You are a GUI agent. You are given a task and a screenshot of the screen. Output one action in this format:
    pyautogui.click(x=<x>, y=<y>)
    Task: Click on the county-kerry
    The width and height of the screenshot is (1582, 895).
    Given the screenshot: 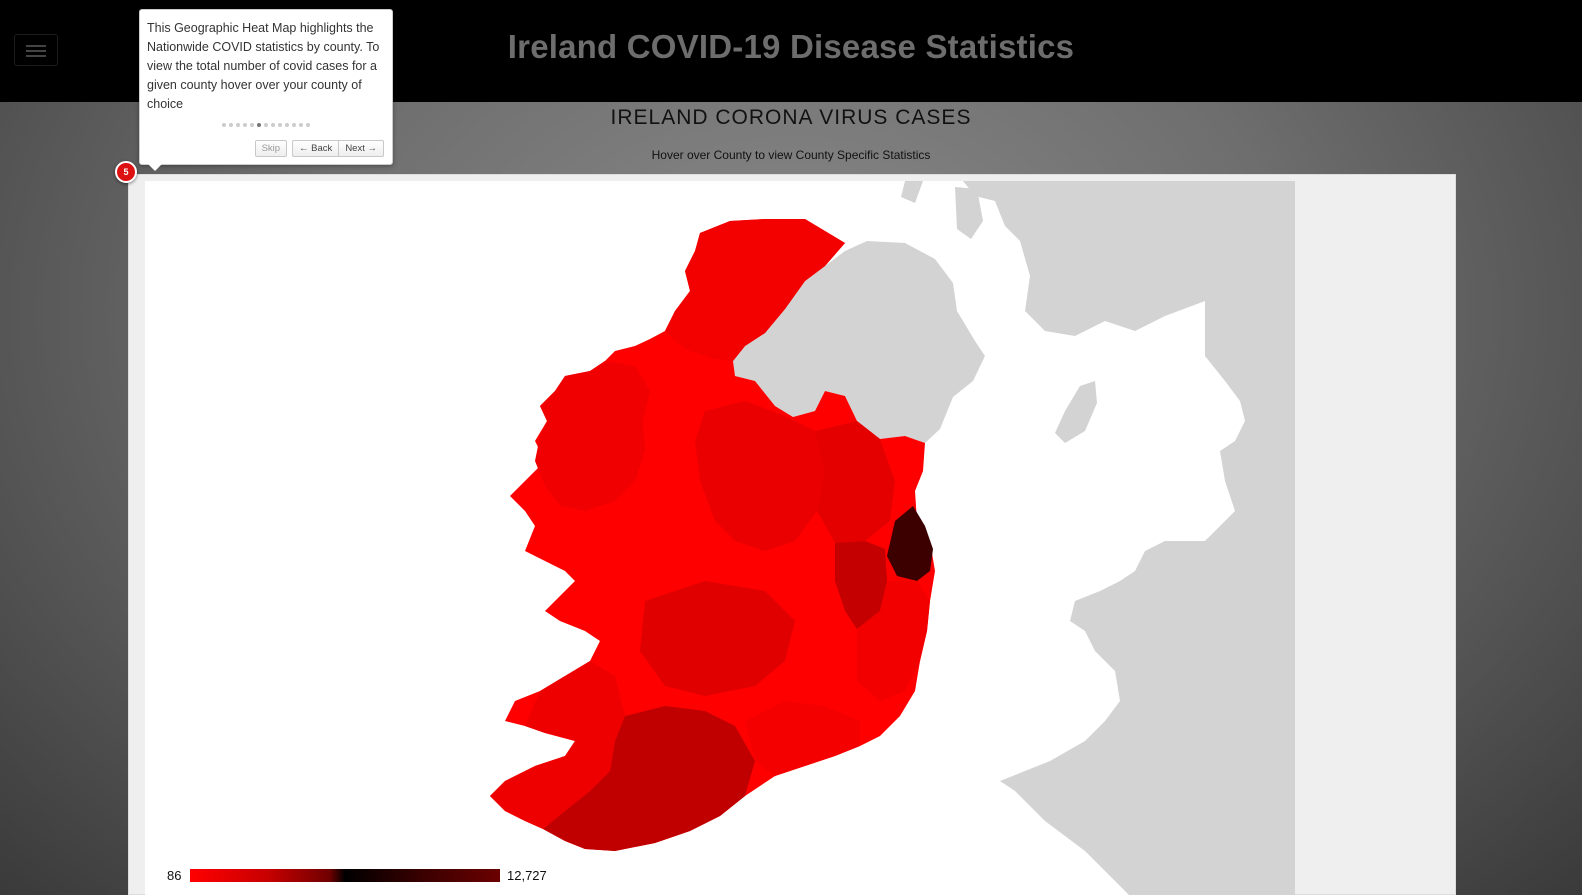 What is the action you would take?
    pyautogui.click(x=557, y=745)
    